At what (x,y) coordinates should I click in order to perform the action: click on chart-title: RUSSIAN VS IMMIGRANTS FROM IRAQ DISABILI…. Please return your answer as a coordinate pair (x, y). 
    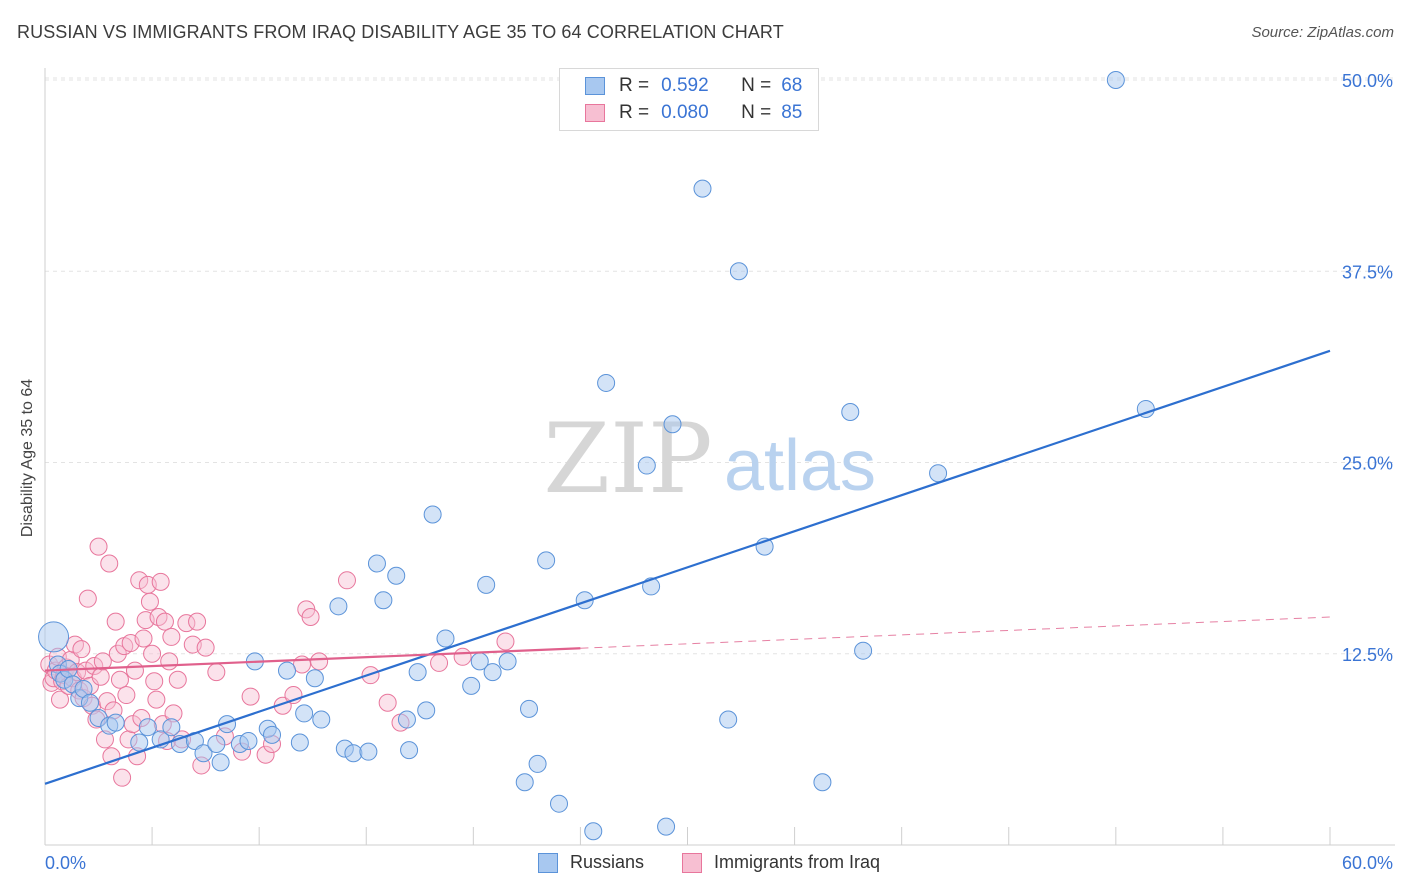
    Looking at the image, I should click on (400, 32).